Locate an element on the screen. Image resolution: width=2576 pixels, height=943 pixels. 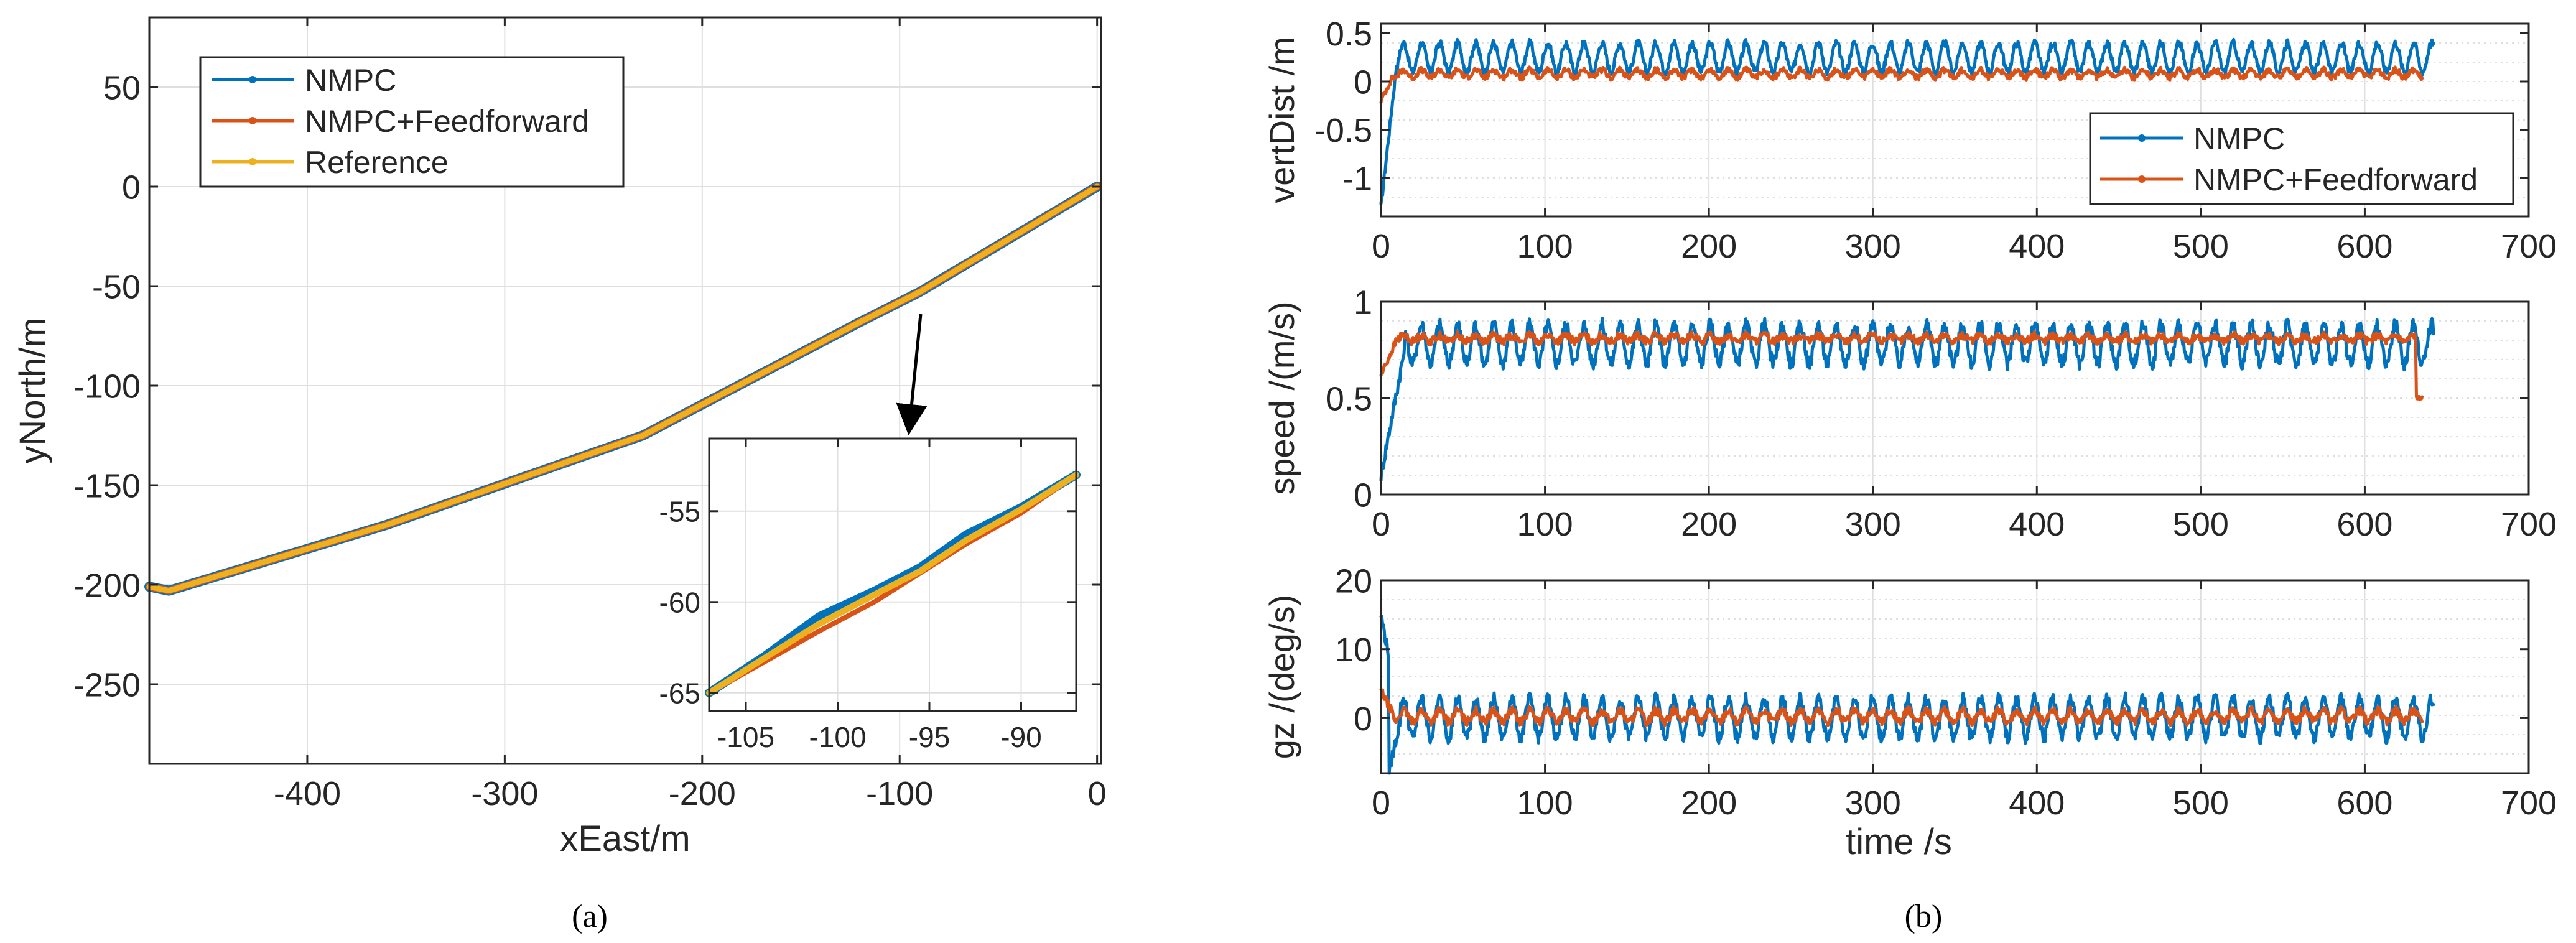
vertdist-frame: 0 100 200 300 400 500 600 700 0.5 0 -0.5 -1 is located at coordinates (1935, 140).